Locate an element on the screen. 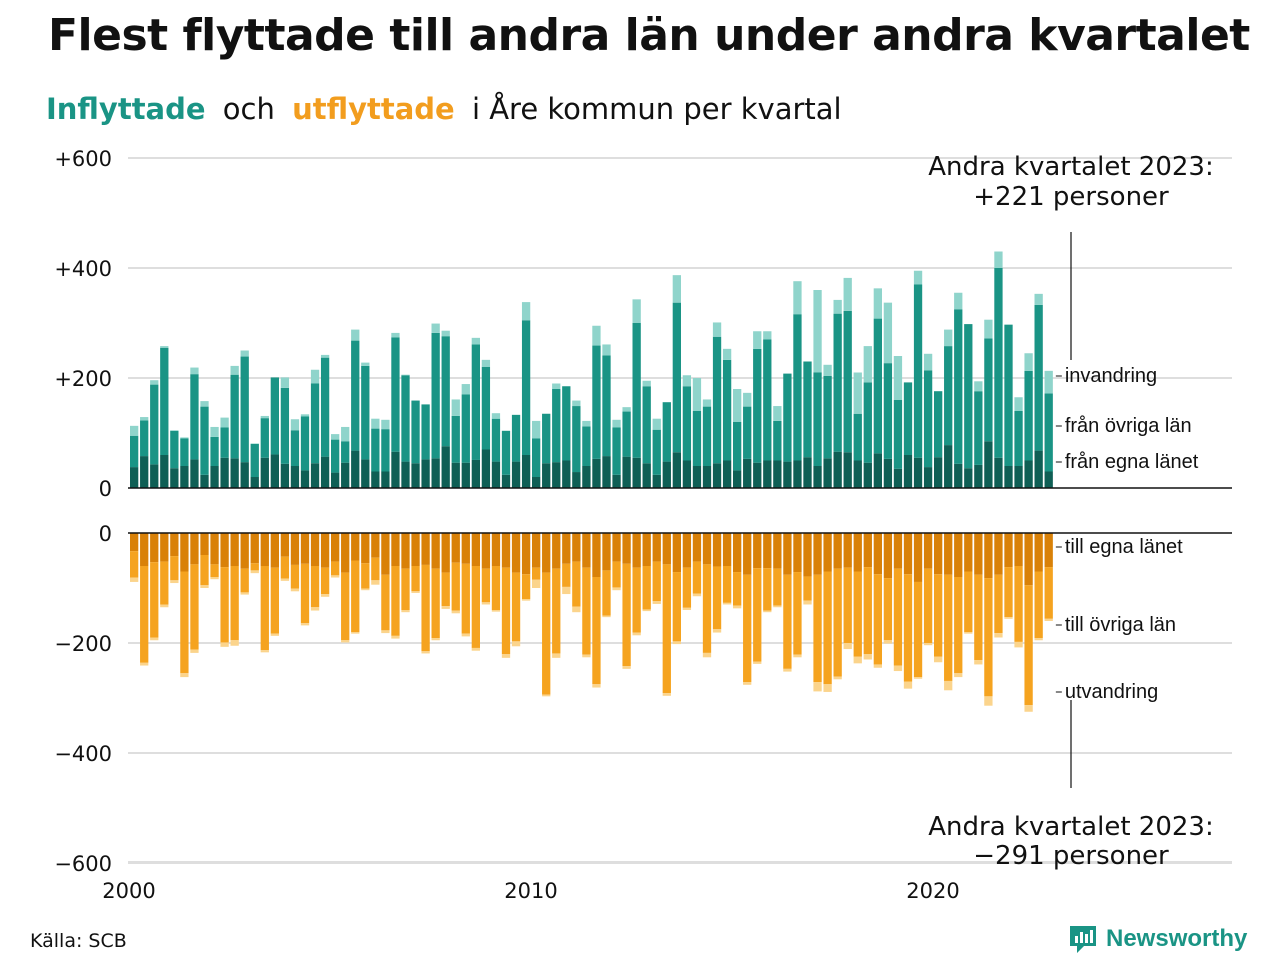 This screenshot has width=1280, height=960. y-tick-label: 0 is located at coordinates (105, 534).